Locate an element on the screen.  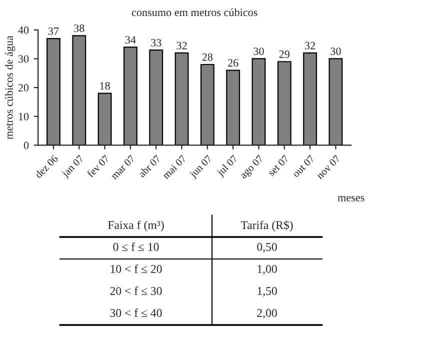
y-tick-label: 30 is located at coordinates (23, 59).